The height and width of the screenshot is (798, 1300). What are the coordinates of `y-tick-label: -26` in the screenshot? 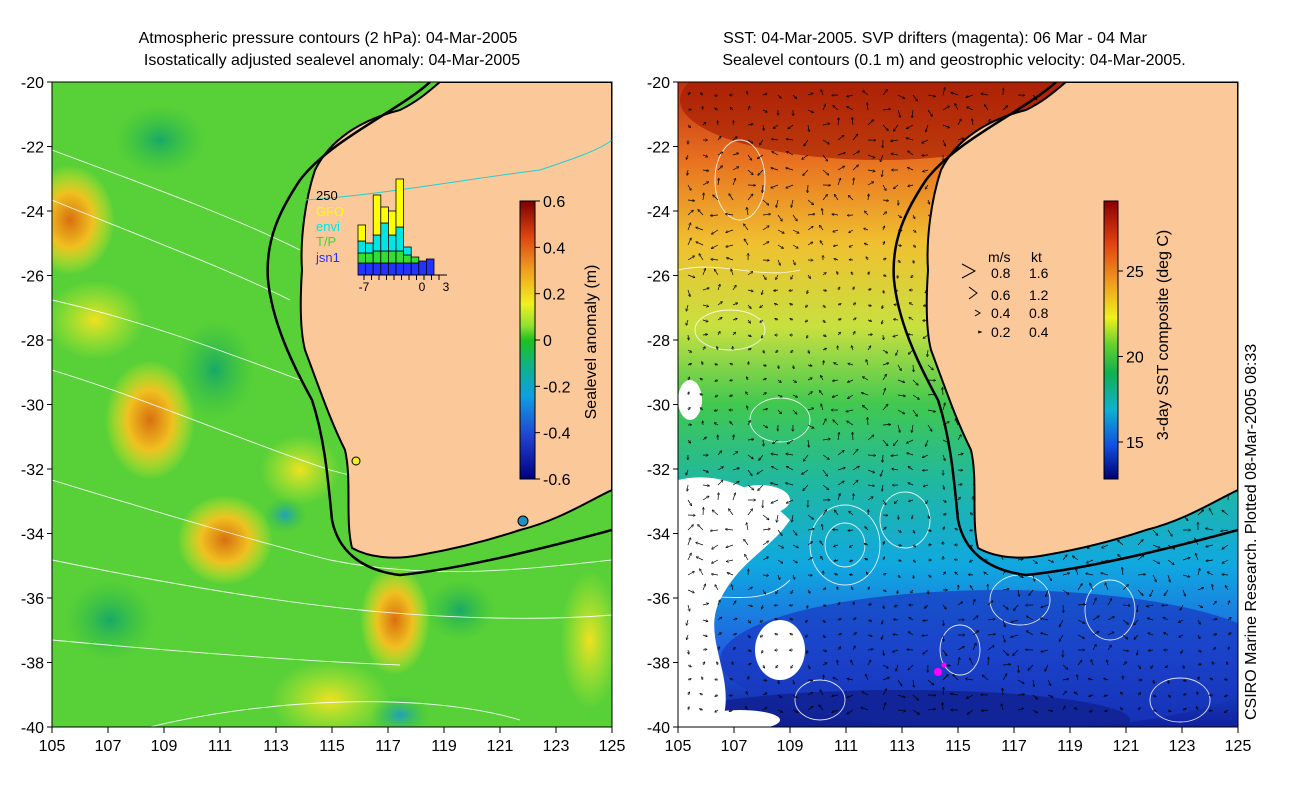 It's located at (658, 277).